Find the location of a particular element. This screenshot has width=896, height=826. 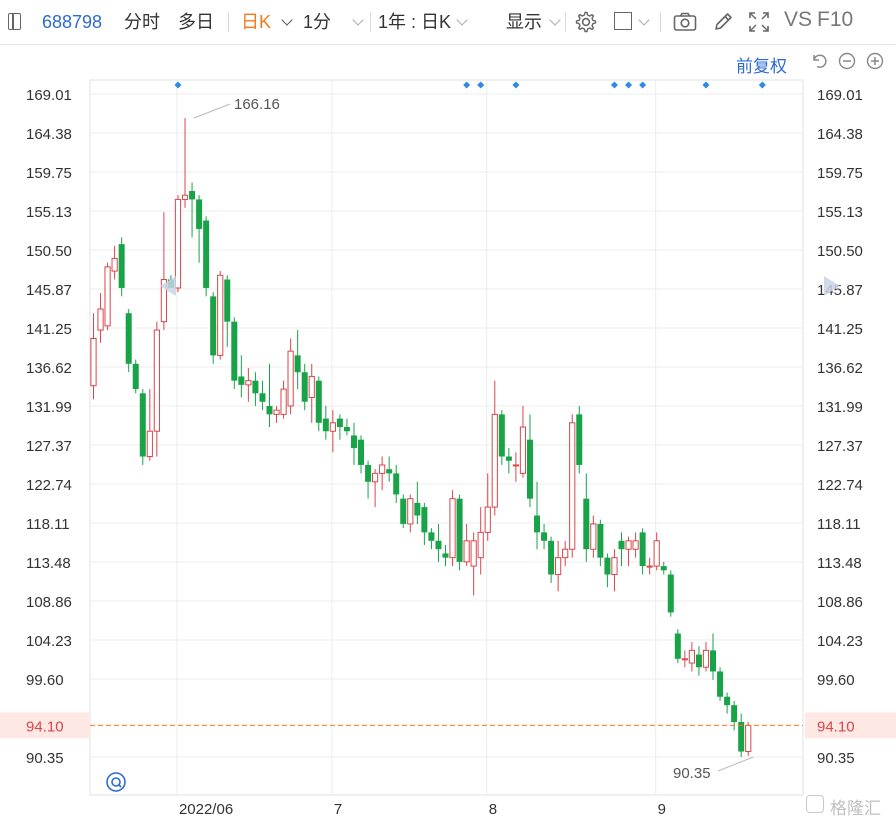

tab-daily-k: 日K is located at coordinates (256, 22).